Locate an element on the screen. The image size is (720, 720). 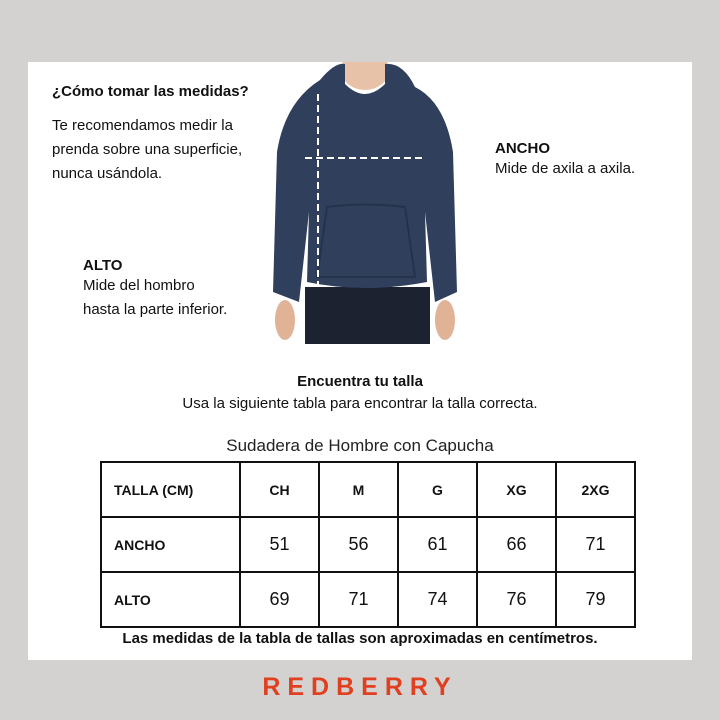
find-title: Encuentra tu talla is located at coordinates (360, 381).